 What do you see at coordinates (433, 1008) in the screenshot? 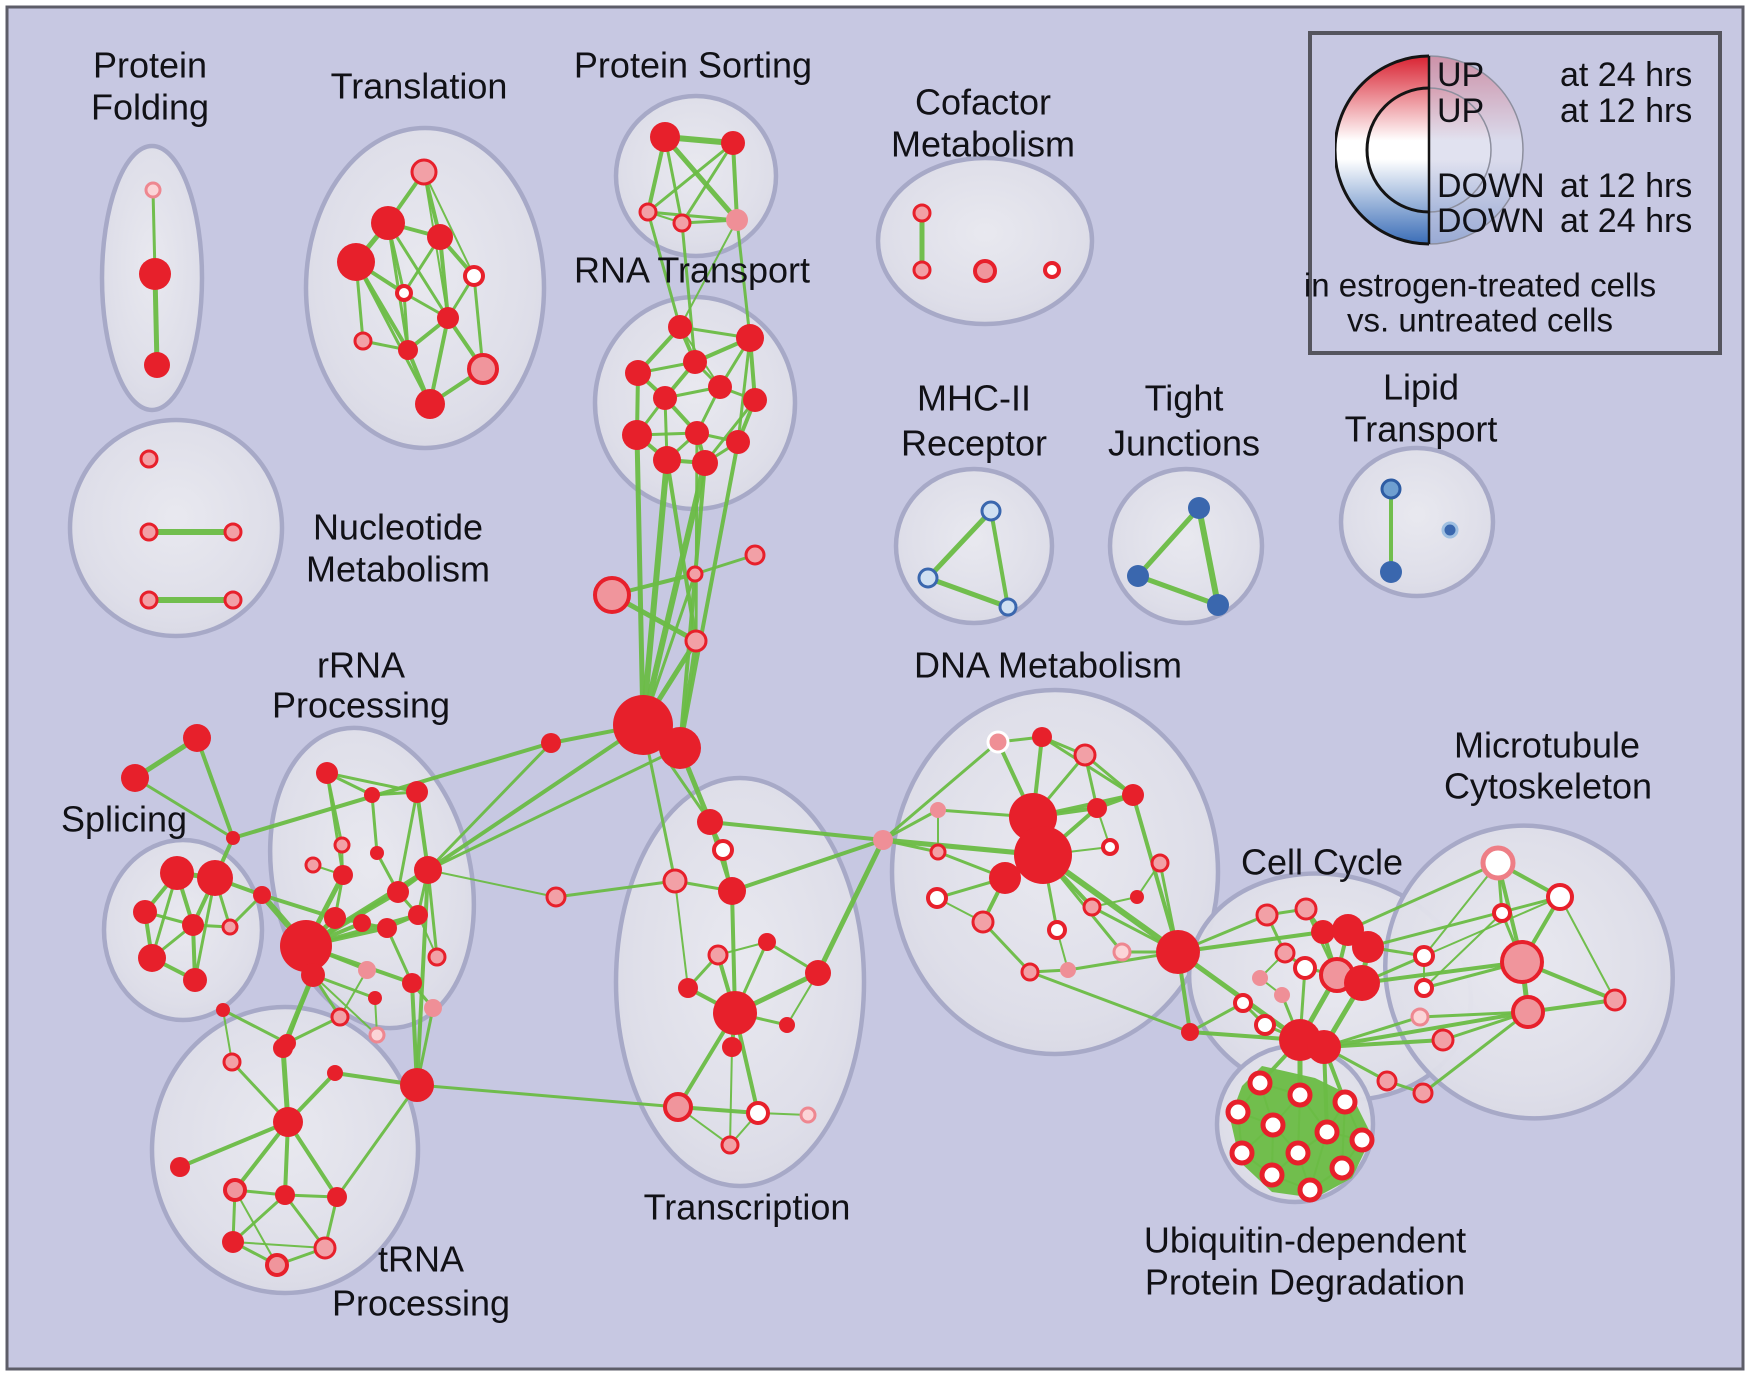
I see `network-node-rr18` at bounding box center [433, 1008].